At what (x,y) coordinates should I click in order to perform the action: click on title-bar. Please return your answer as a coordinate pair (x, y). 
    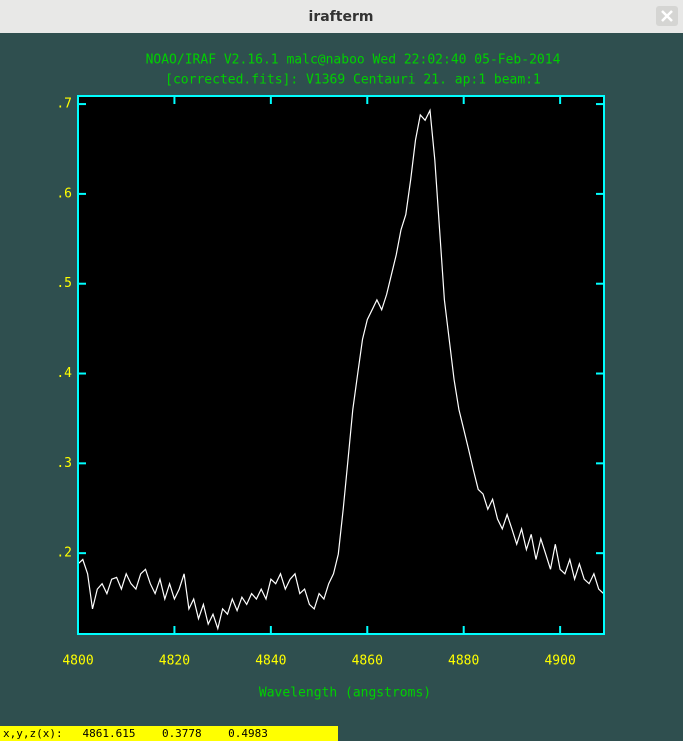
    Looking at the image, I should click on (341, 16).